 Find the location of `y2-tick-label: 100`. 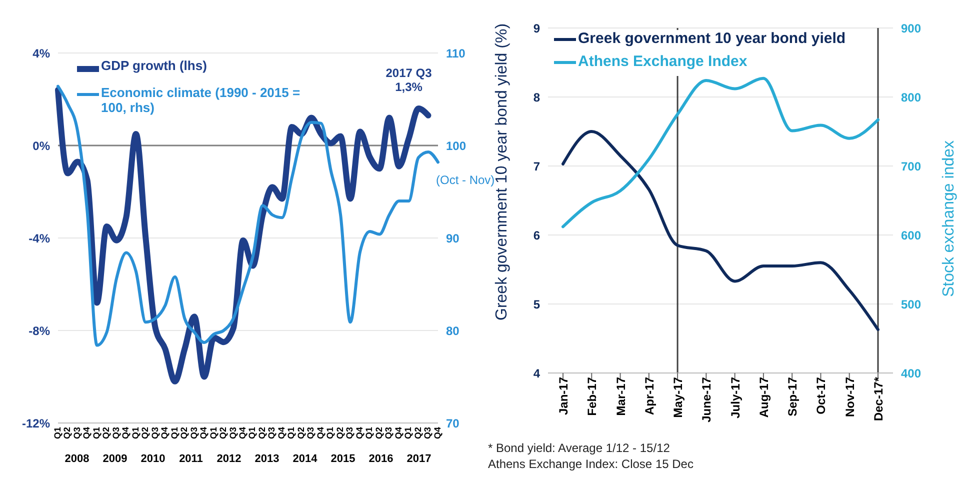

y2-tick-label: 100 is located at coordinates (456, 145).